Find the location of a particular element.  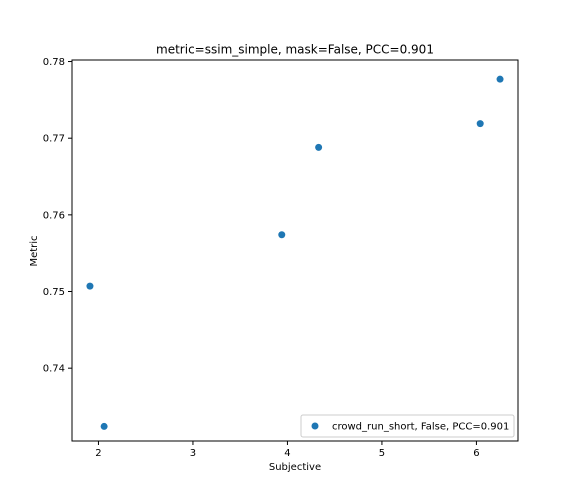

x-axis-label: Subjective is located at coordinates (295, 467).